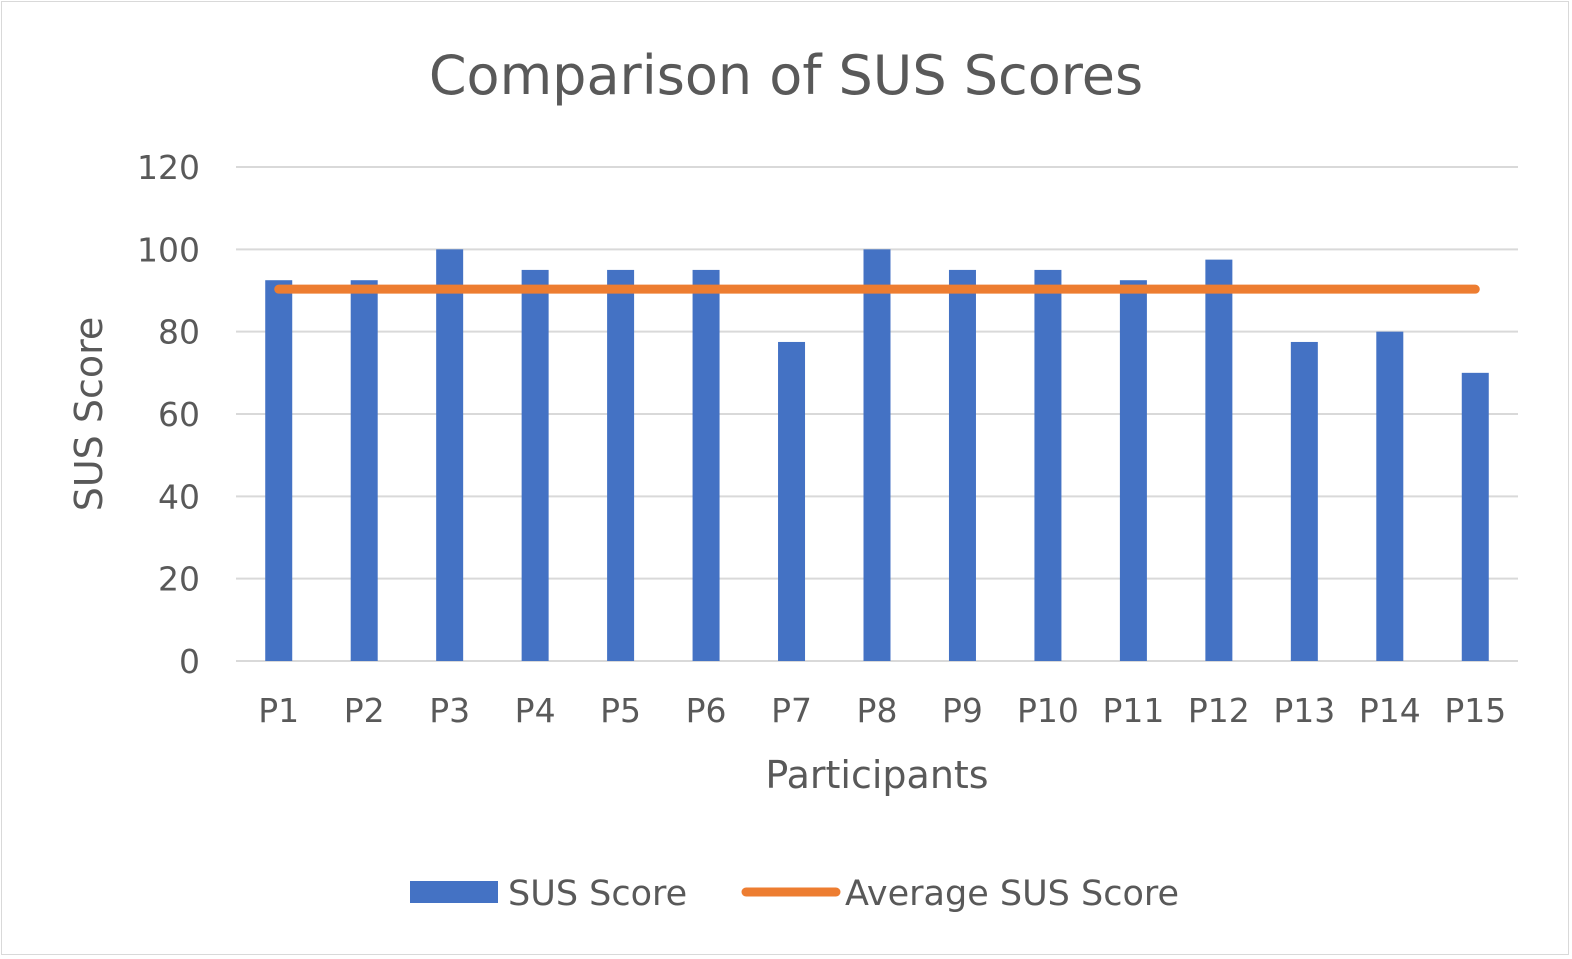 This screenshot has width=1572, height=959. What do you see at coordinates (791, 710) in the screenshot?
I see `x-tick-label: P7` at bounding box center [791, 710].